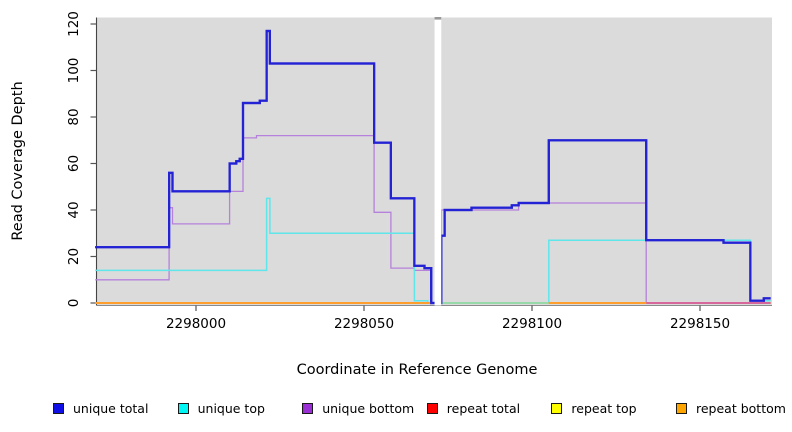  What do you see at coordinates (700, 324) in the screenshot?
I see `x-tick-label: 2298150` at bounding box center [700, 324].